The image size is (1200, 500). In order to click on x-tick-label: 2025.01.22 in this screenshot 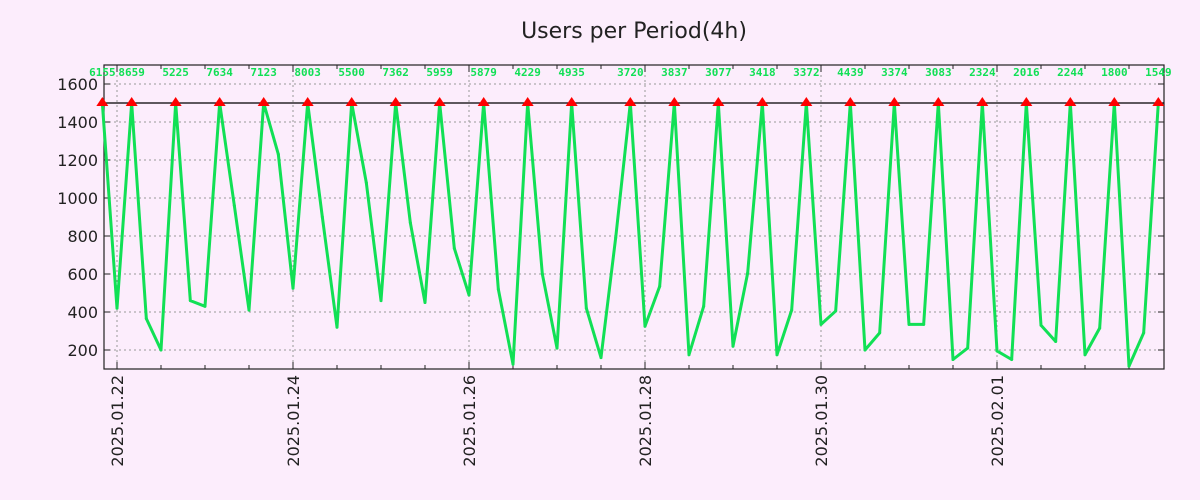, I will do `click(117, 421)`.